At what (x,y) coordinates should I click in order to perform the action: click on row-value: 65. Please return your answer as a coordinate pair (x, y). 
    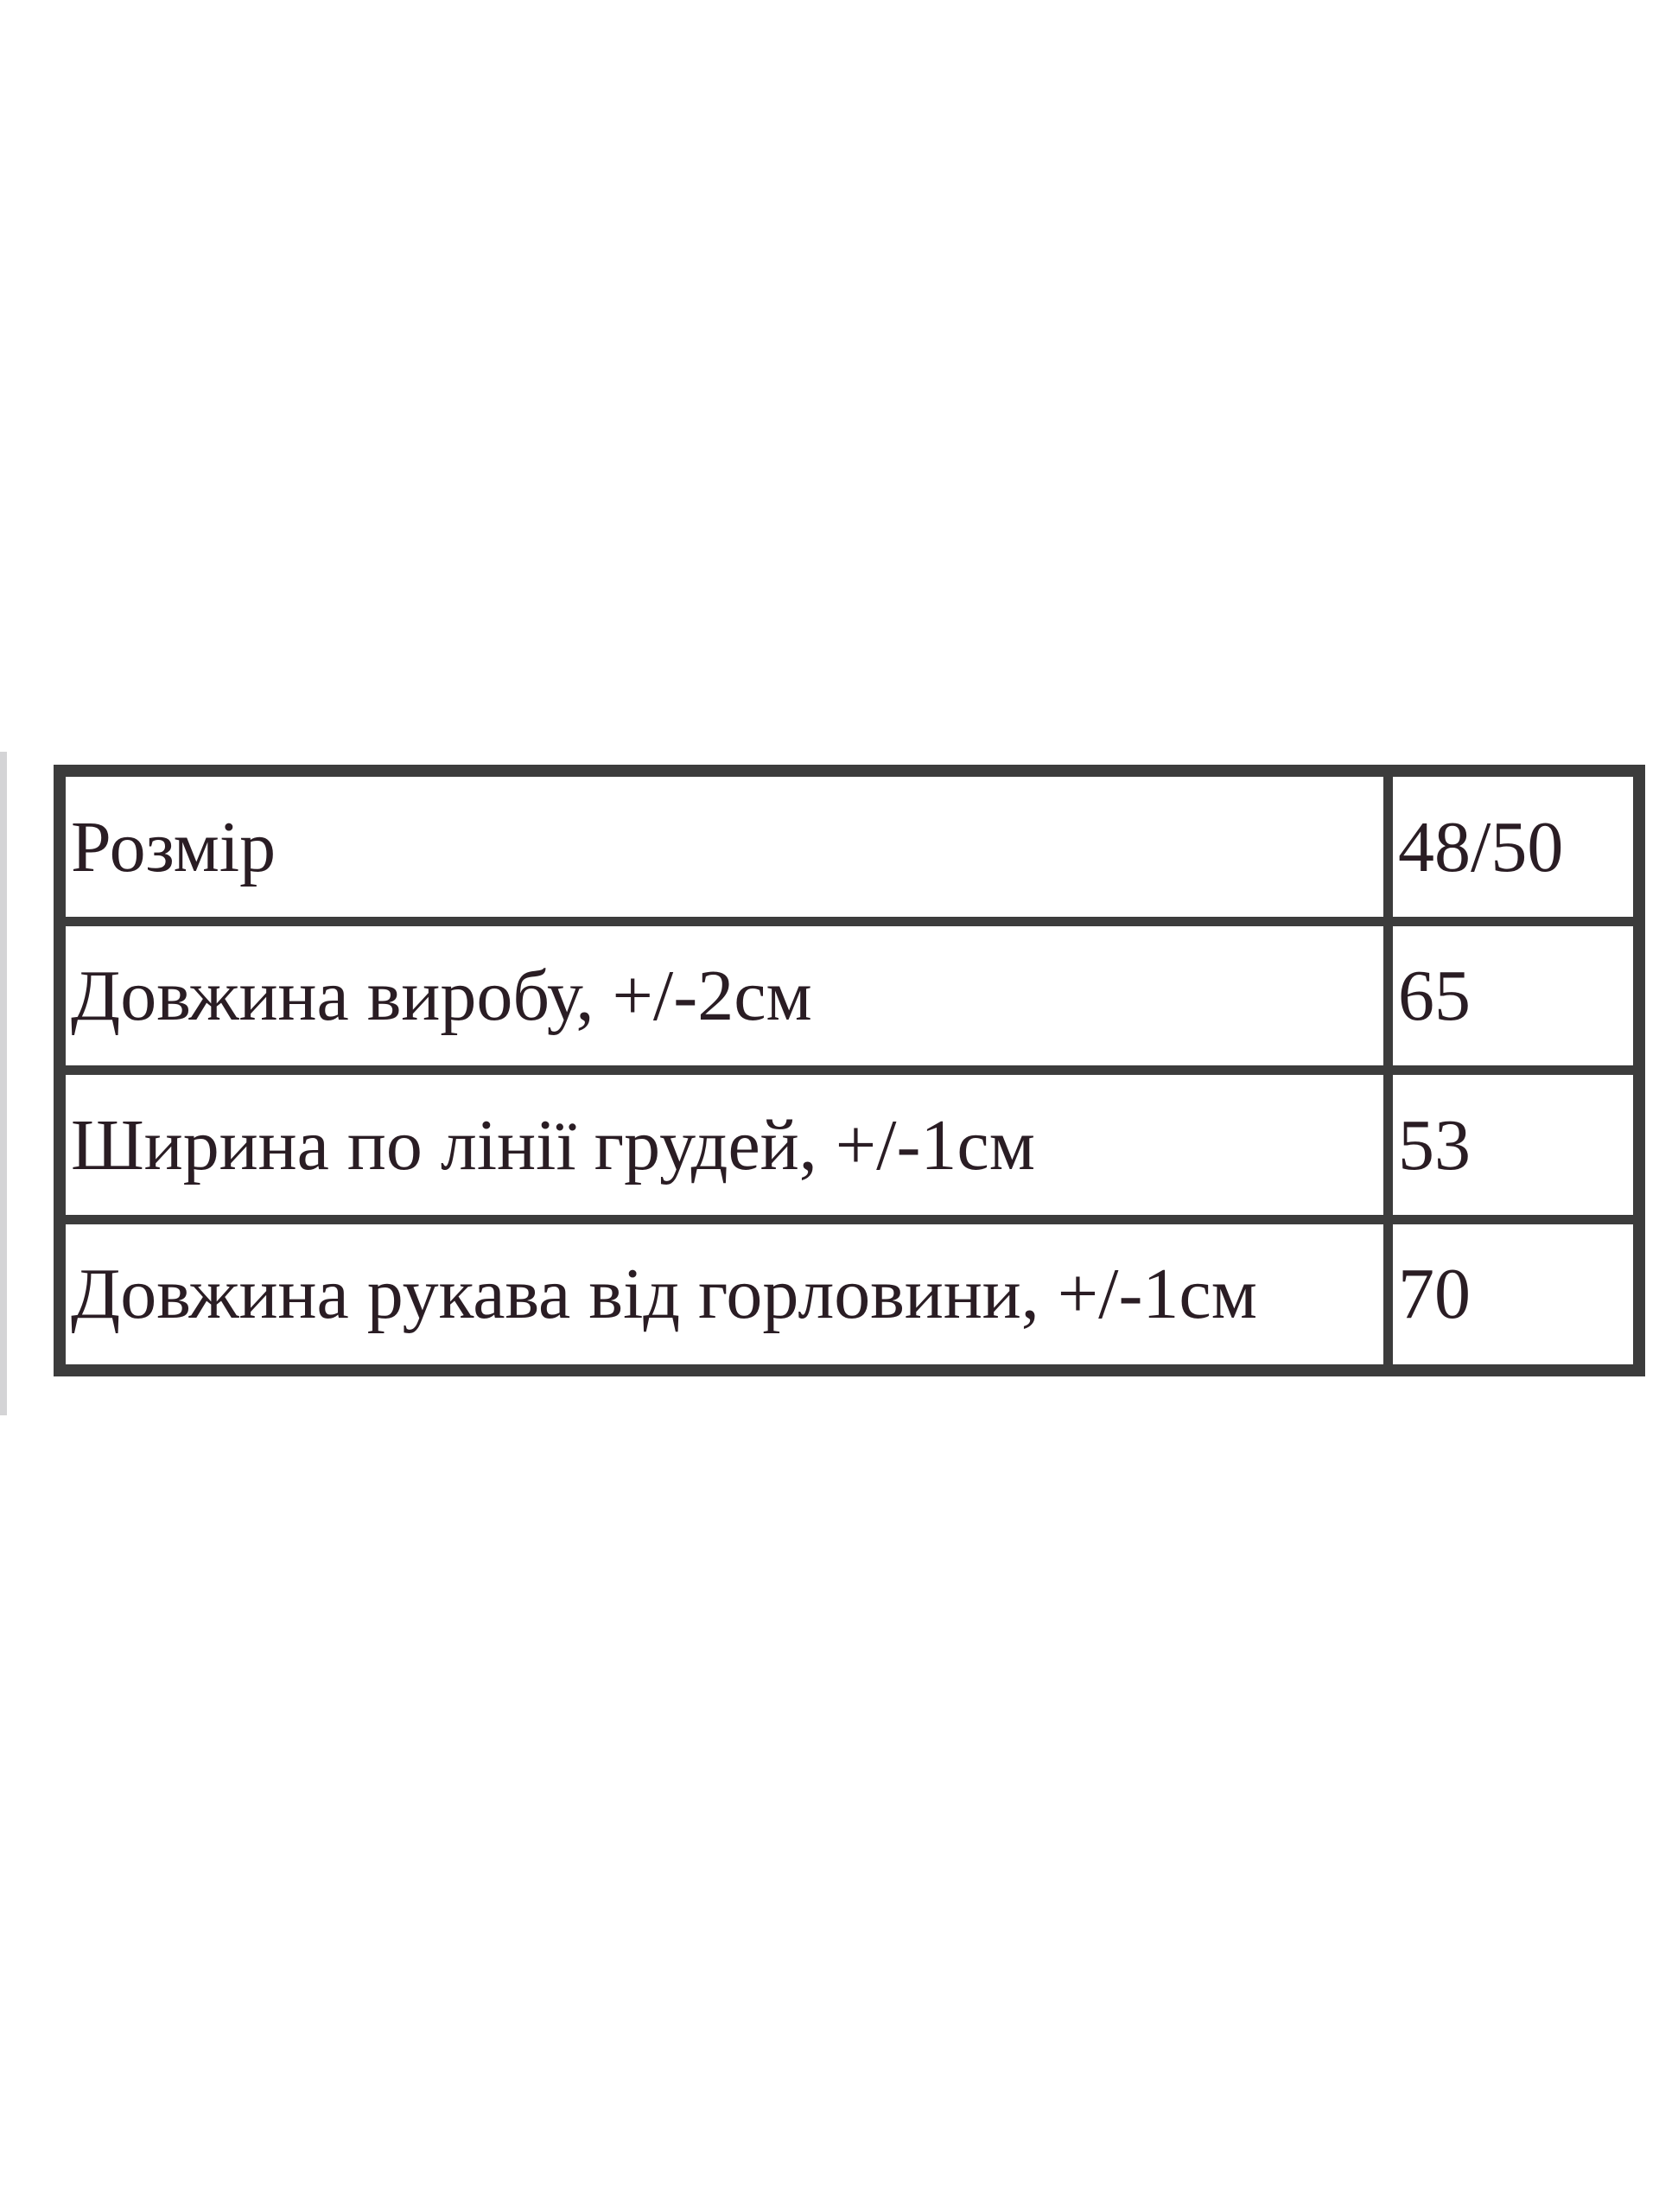
    Looking at the image, I should click on (1513, 996).